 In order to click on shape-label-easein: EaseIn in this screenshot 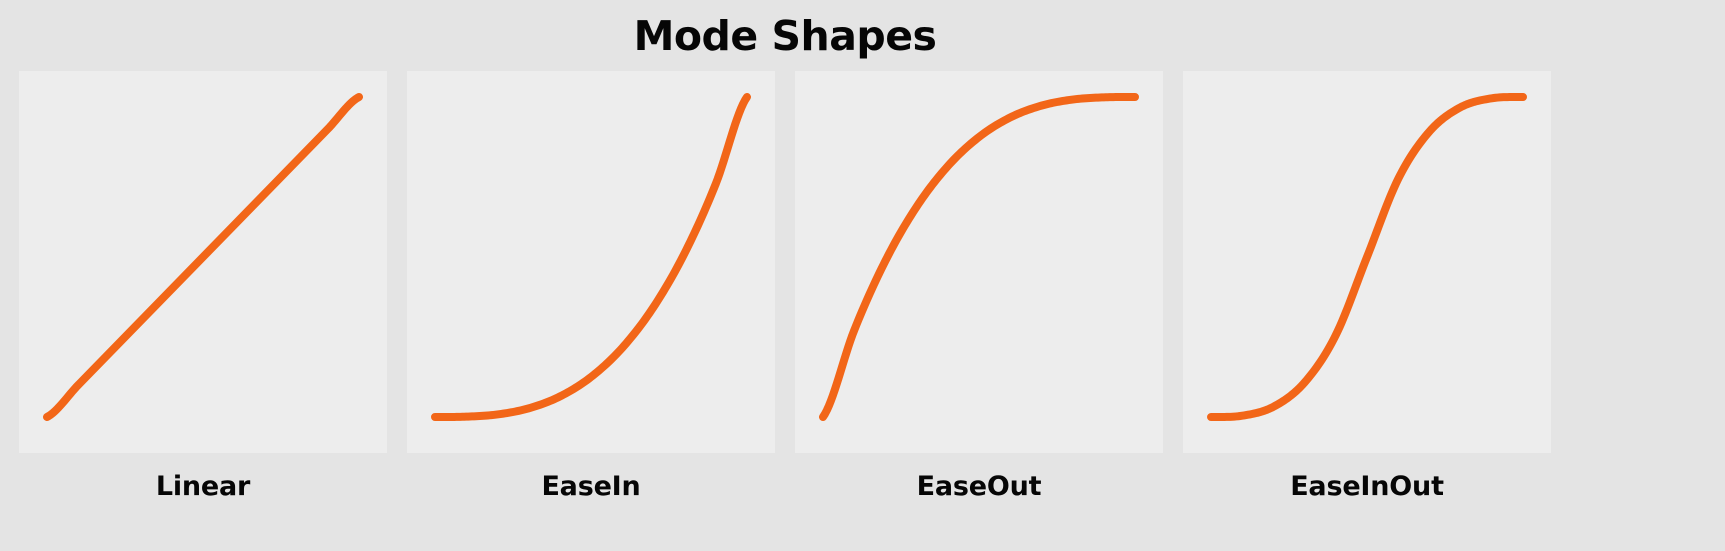, I will do `click(591, 486)`.